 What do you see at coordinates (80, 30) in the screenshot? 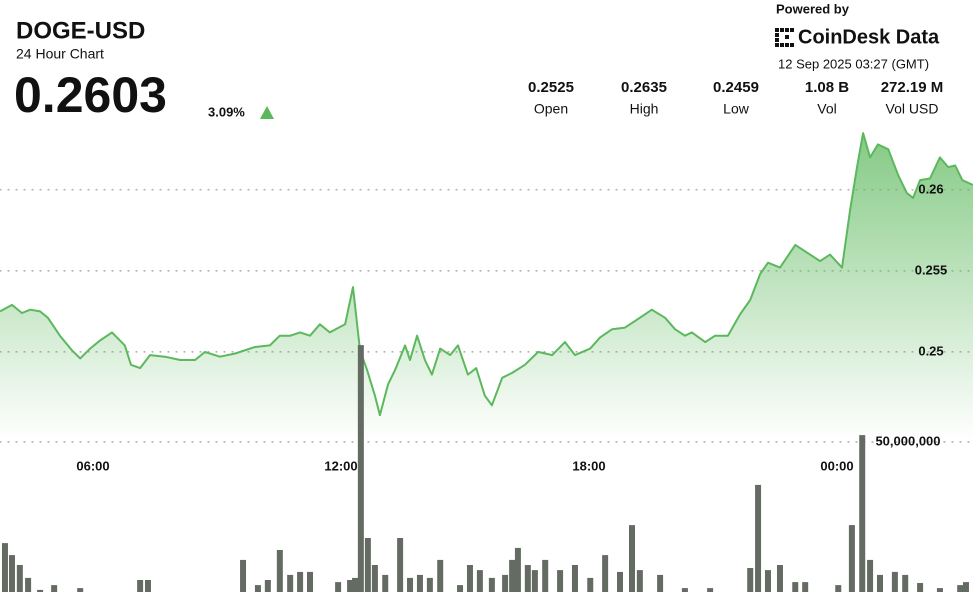
I see `symbol: DOGE-USD` at bounding box center [80, 30].